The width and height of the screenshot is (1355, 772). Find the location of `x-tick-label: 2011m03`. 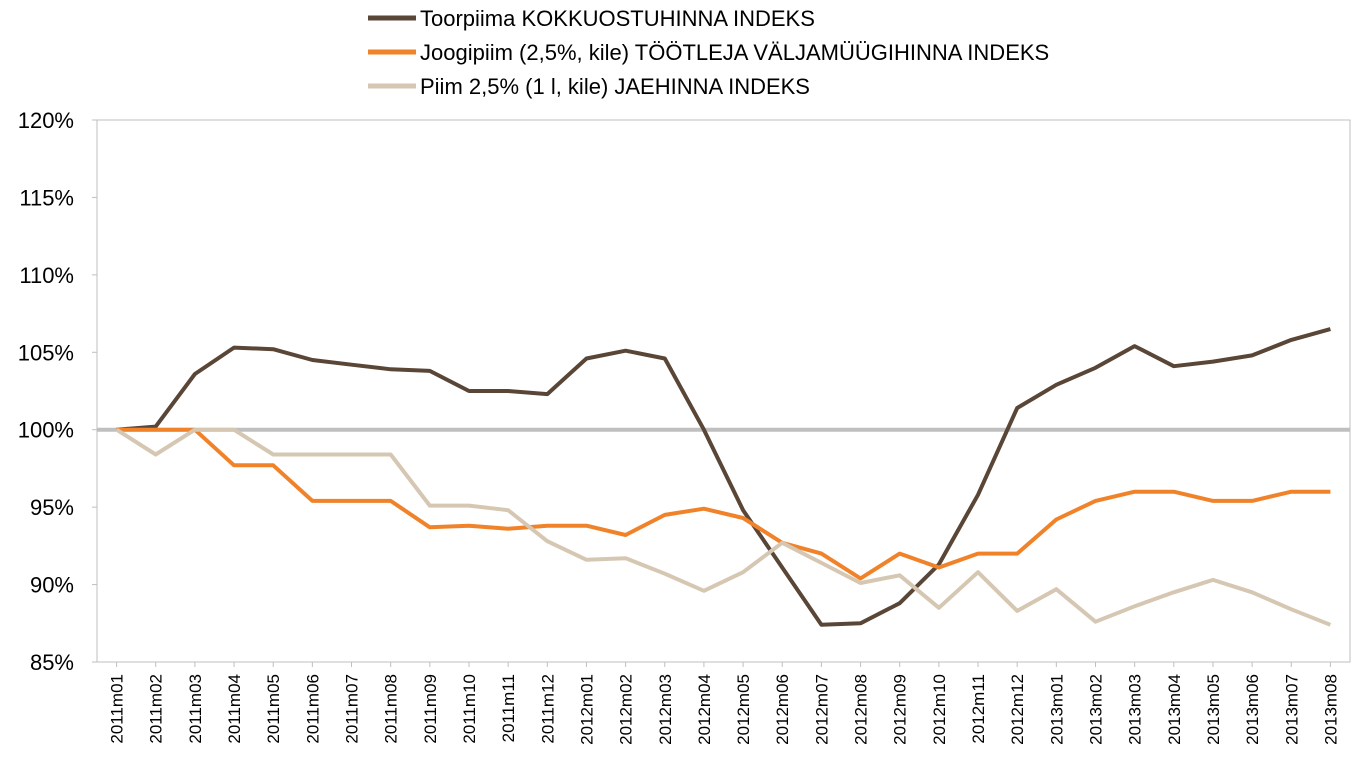

x-tick-label: 2011m03 is located at coordinates (195, 709).